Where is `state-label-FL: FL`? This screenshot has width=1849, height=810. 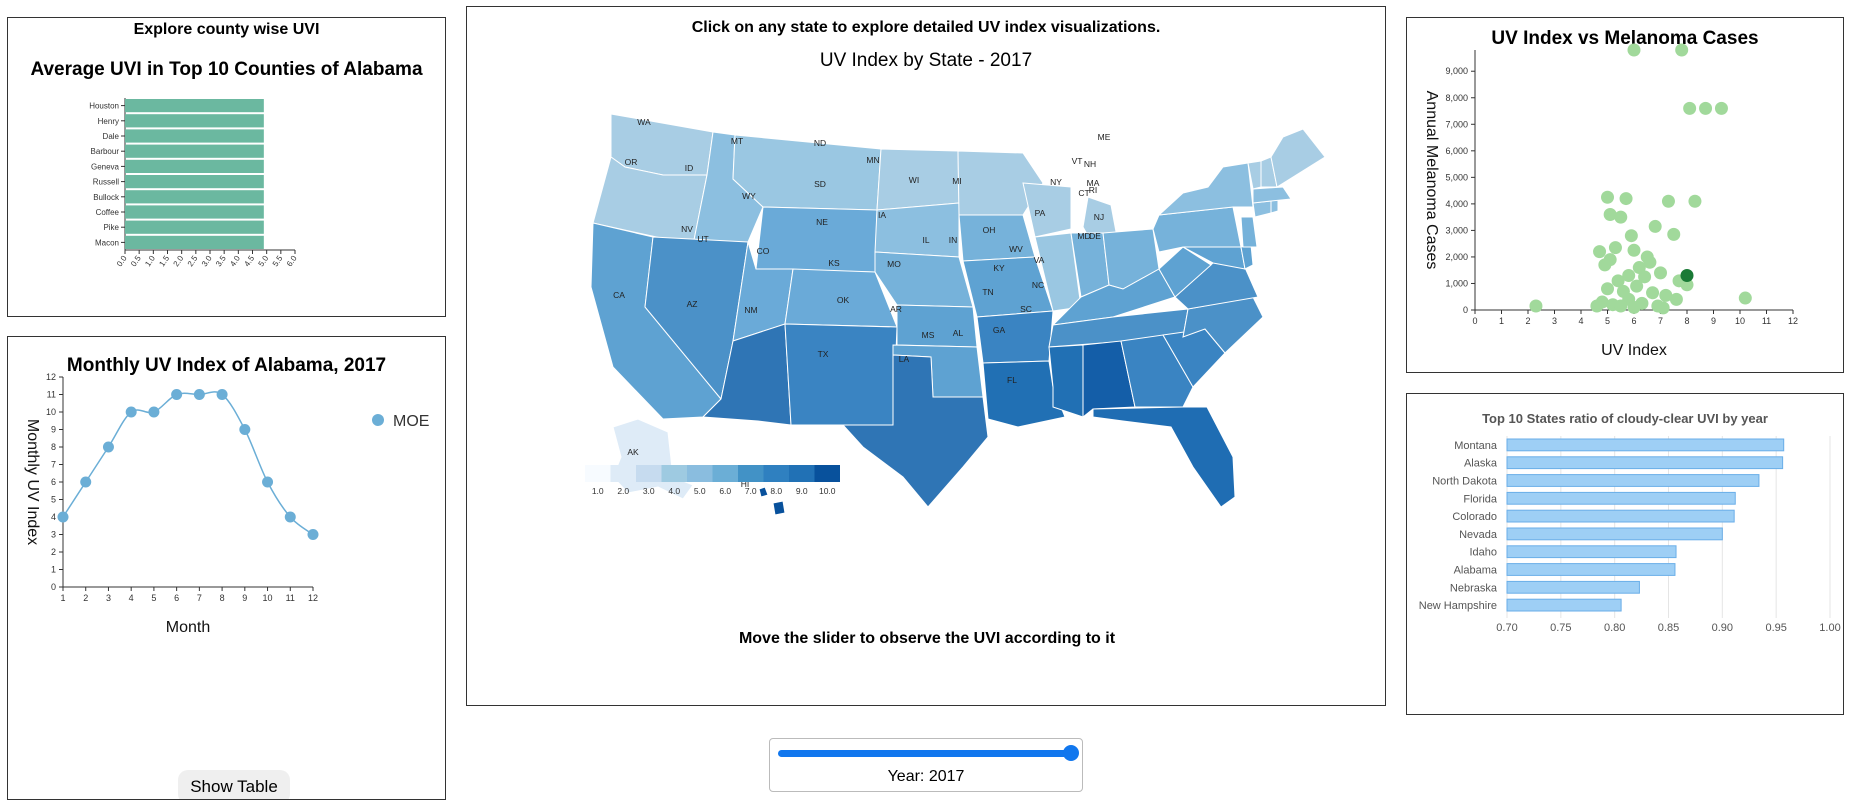 state-label-FL: FL is located at coordinates (1012, 380).